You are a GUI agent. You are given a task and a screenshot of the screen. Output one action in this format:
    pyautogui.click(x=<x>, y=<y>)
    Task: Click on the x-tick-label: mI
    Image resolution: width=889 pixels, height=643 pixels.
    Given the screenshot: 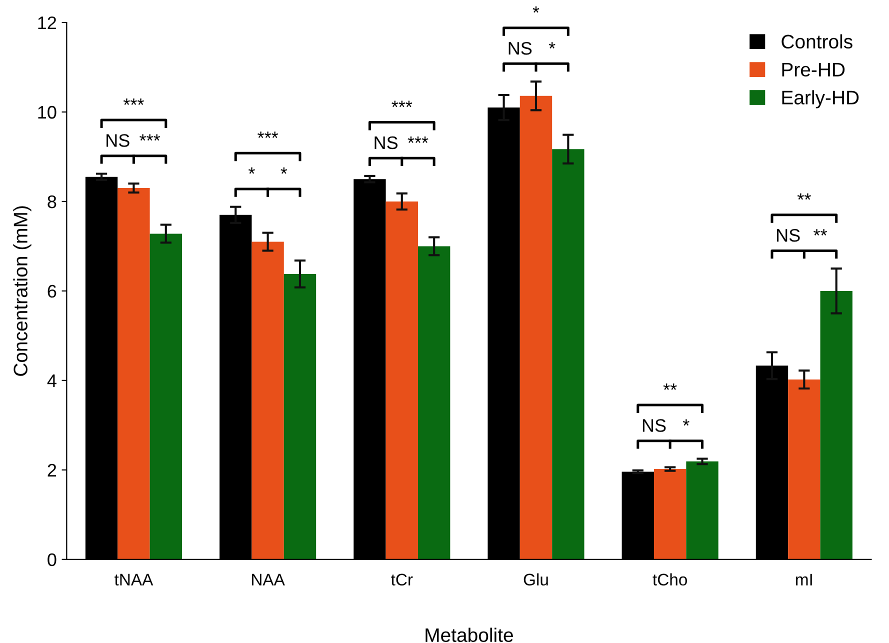 What is the action you would take?
    pyautogui.click(x=804, y=580)
    